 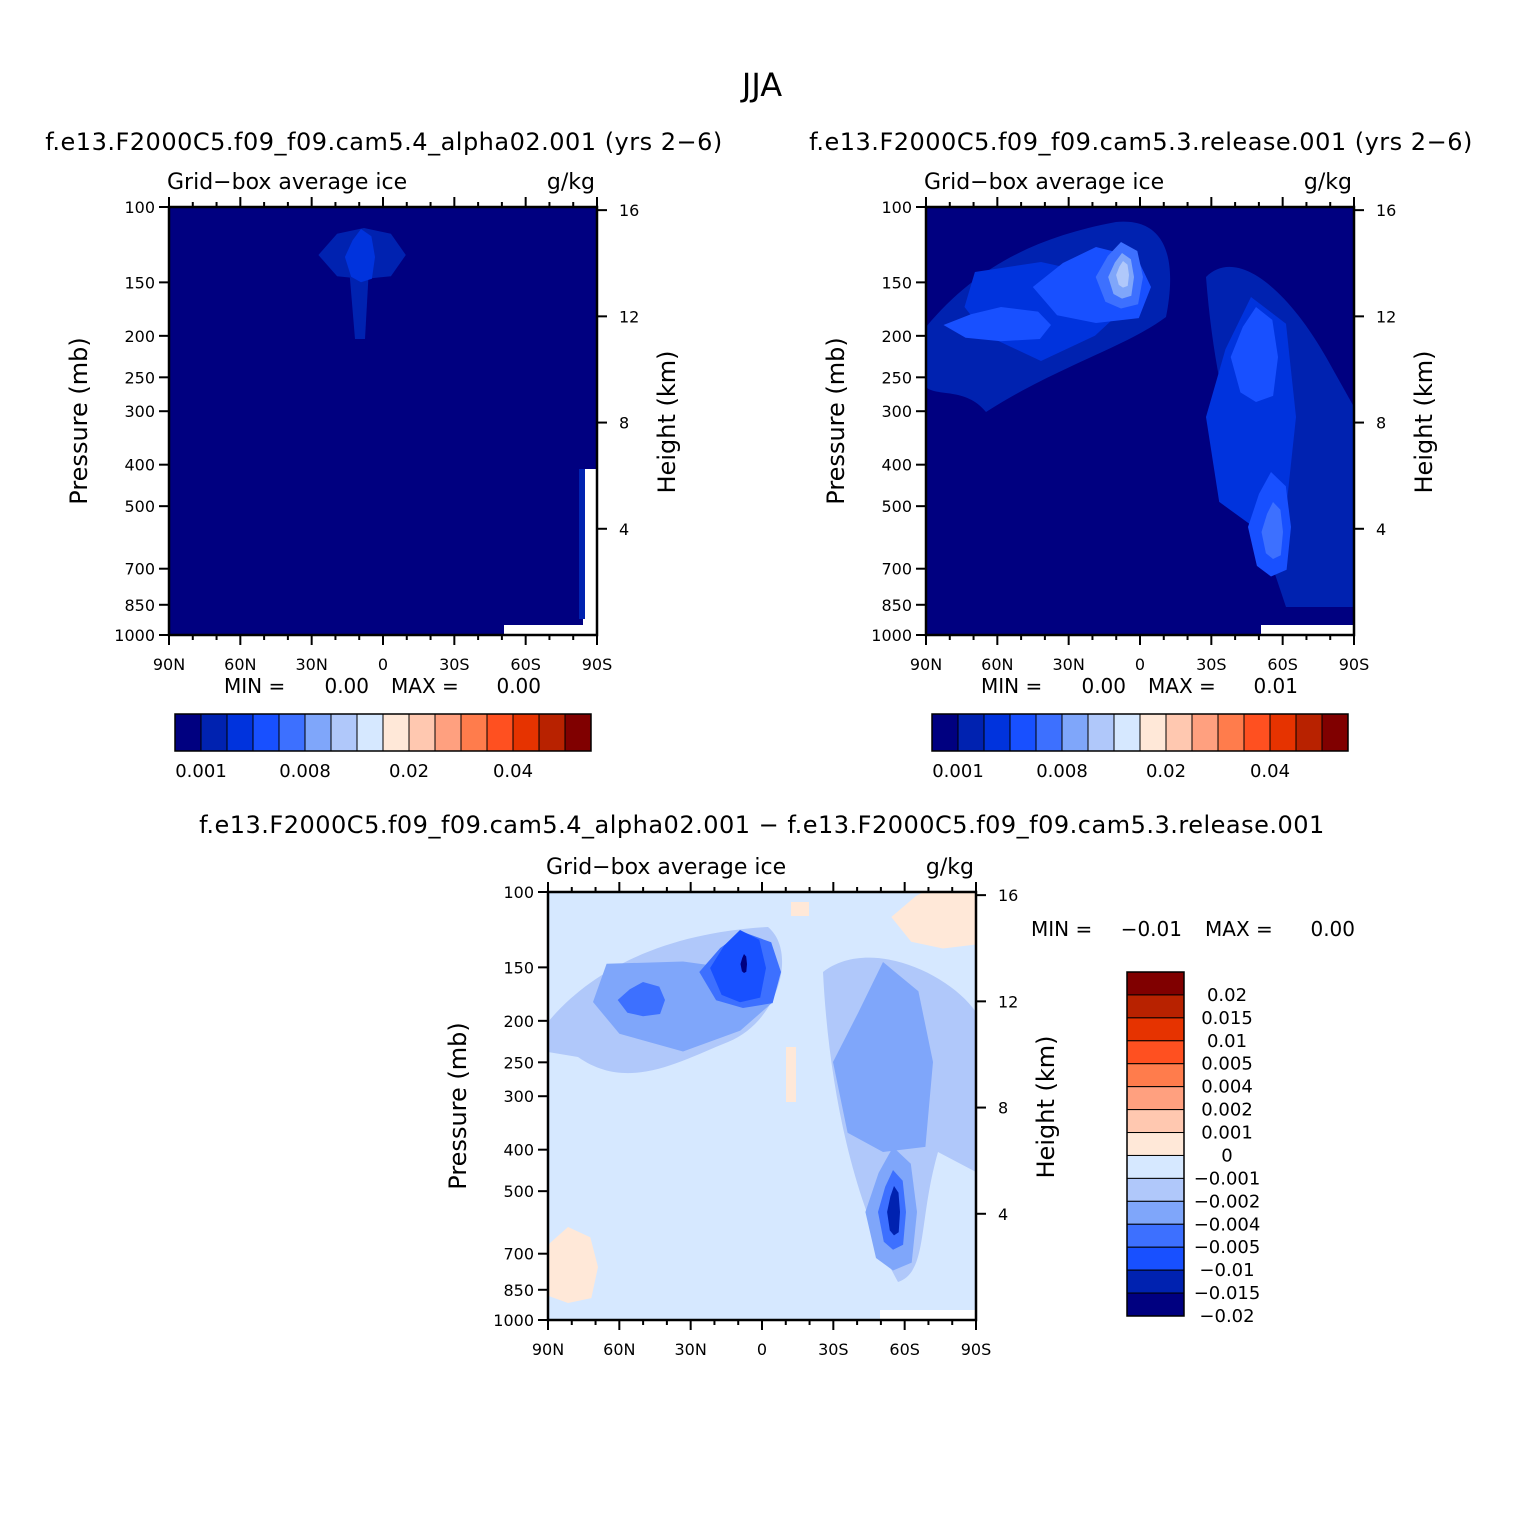 I want to click on colorbar-label: 0.015, so click(x=1227, y=1018).